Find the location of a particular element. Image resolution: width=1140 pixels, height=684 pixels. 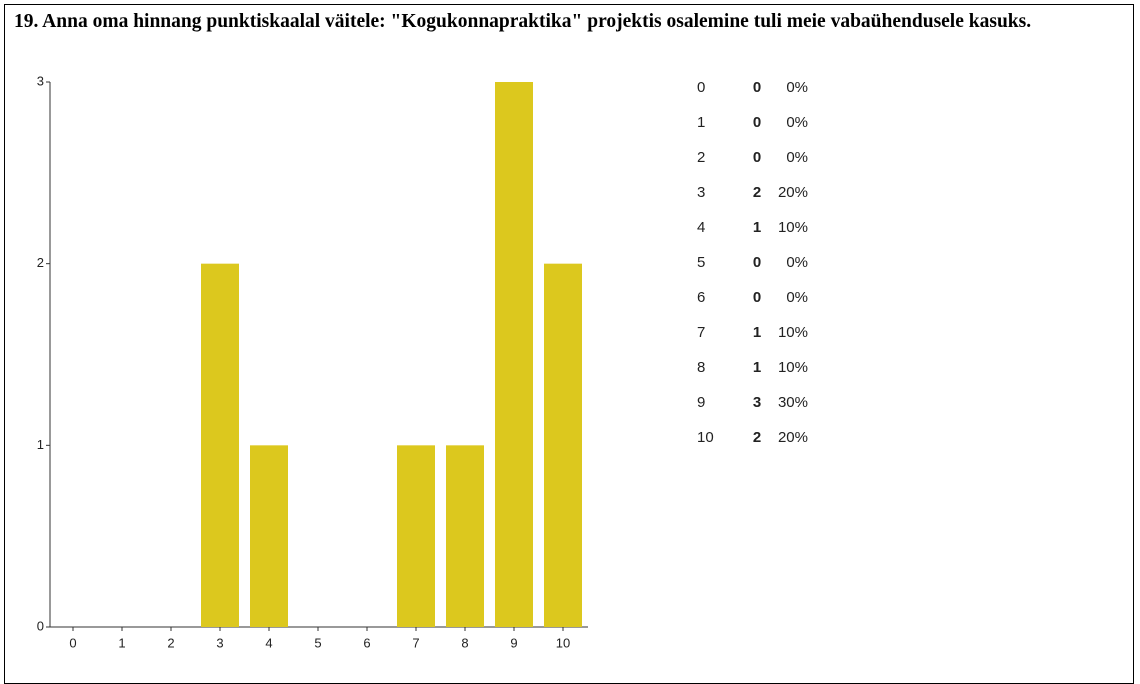

x-tick-label: 3 is located at coordinates (219, 642).